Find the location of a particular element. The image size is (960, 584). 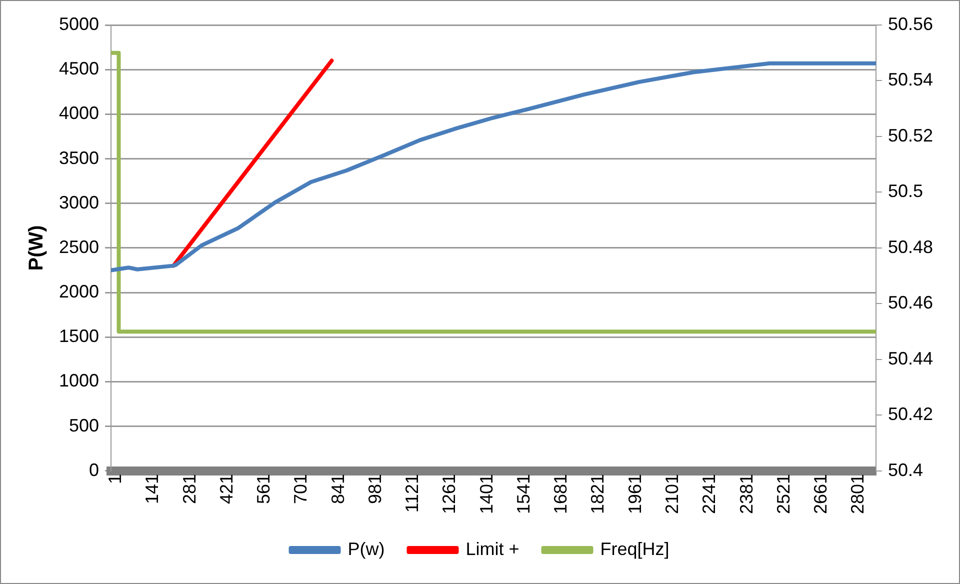

x-tick-label: 2101 is located at coordinates (672, 494).